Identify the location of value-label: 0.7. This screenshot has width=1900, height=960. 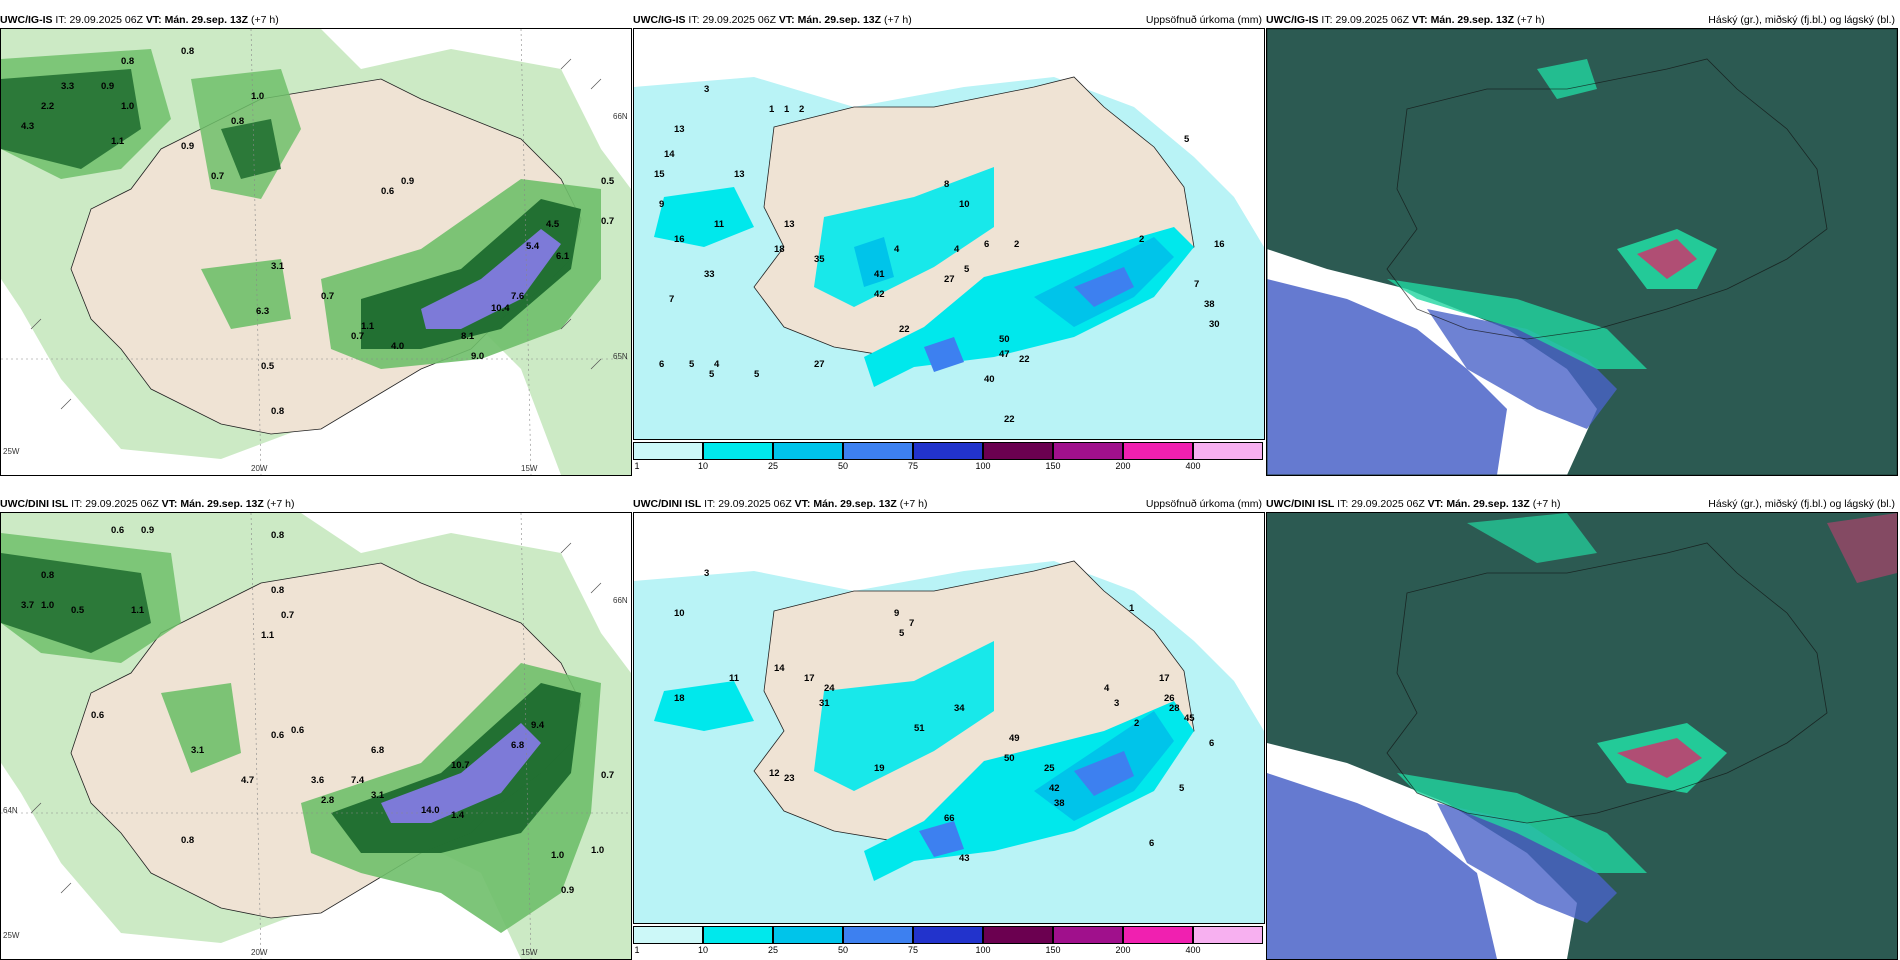
(287, 615).